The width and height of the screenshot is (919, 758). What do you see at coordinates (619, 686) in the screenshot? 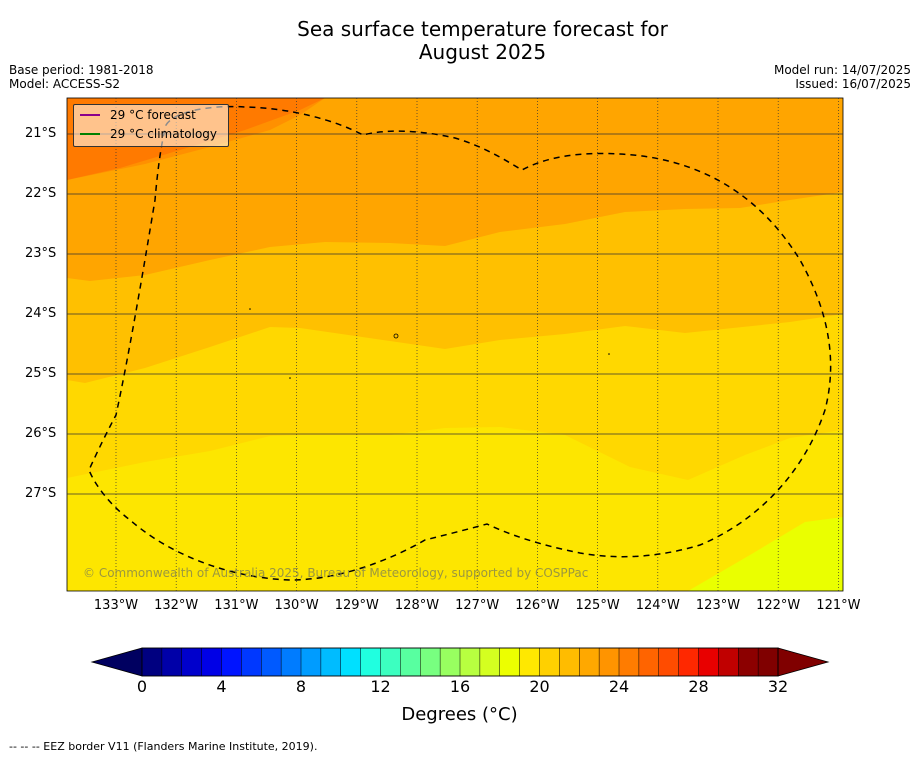
I see `colorbar-tick-label: 24` at bounding box center [619, 686].